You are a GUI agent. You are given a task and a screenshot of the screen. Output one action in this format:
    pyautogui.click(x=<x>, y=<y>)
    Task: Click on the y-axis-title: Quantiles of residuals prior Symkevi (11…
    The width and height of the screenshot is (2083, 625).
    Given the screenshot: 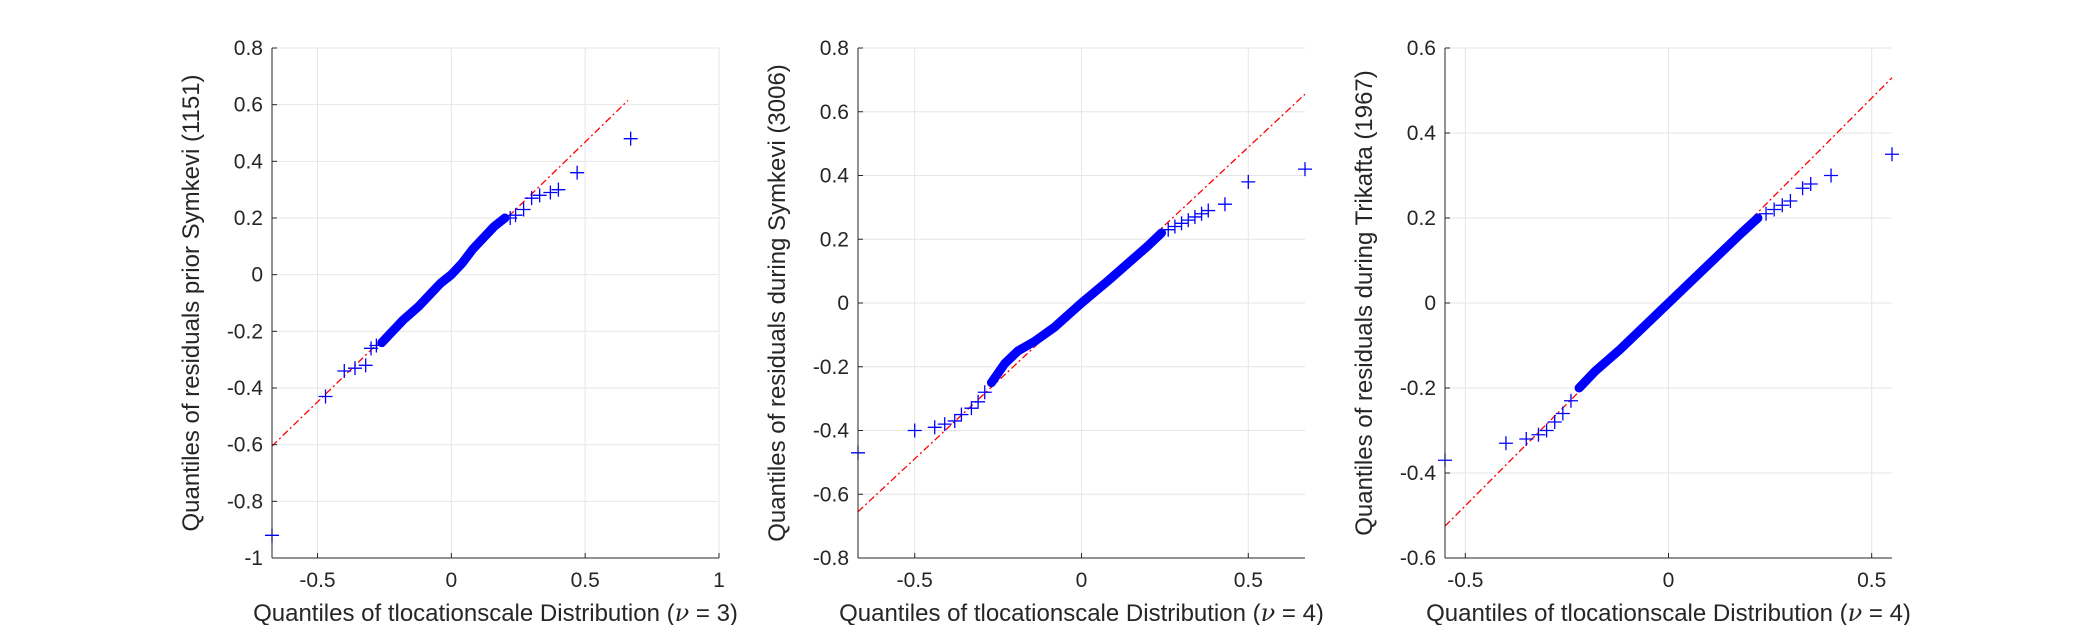 What is the action you would take?
    pyautogui.click(x=191, y=302)
    